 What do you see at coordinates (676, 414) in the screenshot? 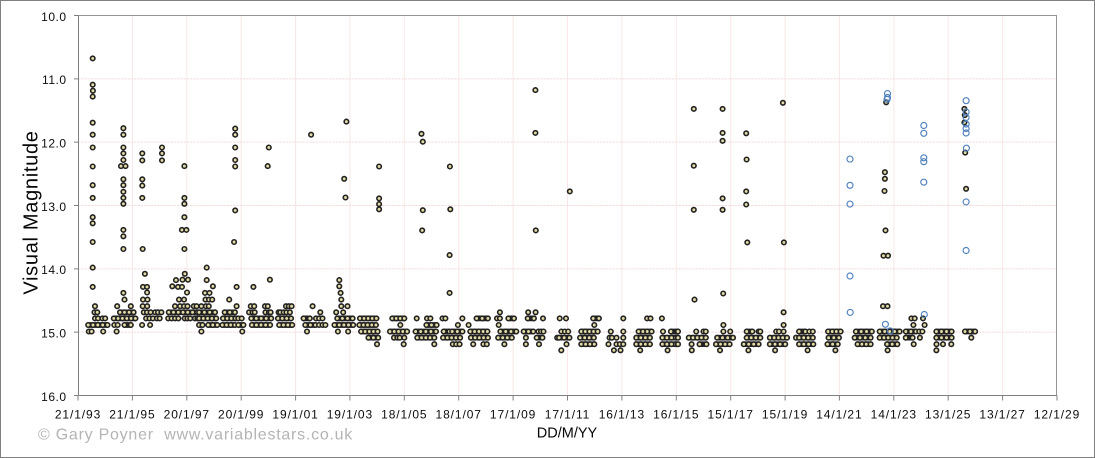
I see `svg-text: 16/1/15` at bounding box center [676, 414].